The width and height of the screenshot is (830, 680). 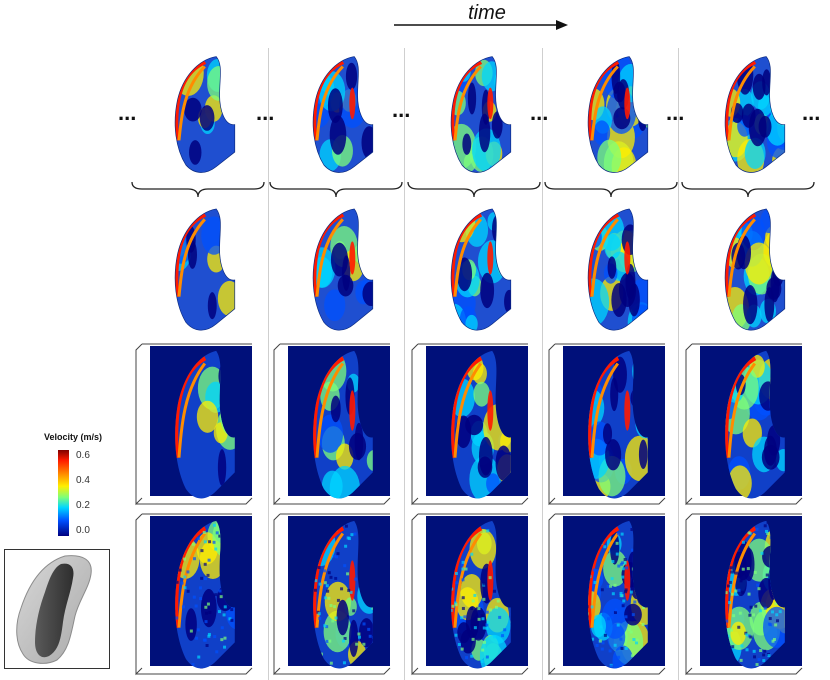 What do you see at coordinates (83, 530) in the screenshot?
I see `colorbar-tick: 0.0` at bounding box center [83, 530].